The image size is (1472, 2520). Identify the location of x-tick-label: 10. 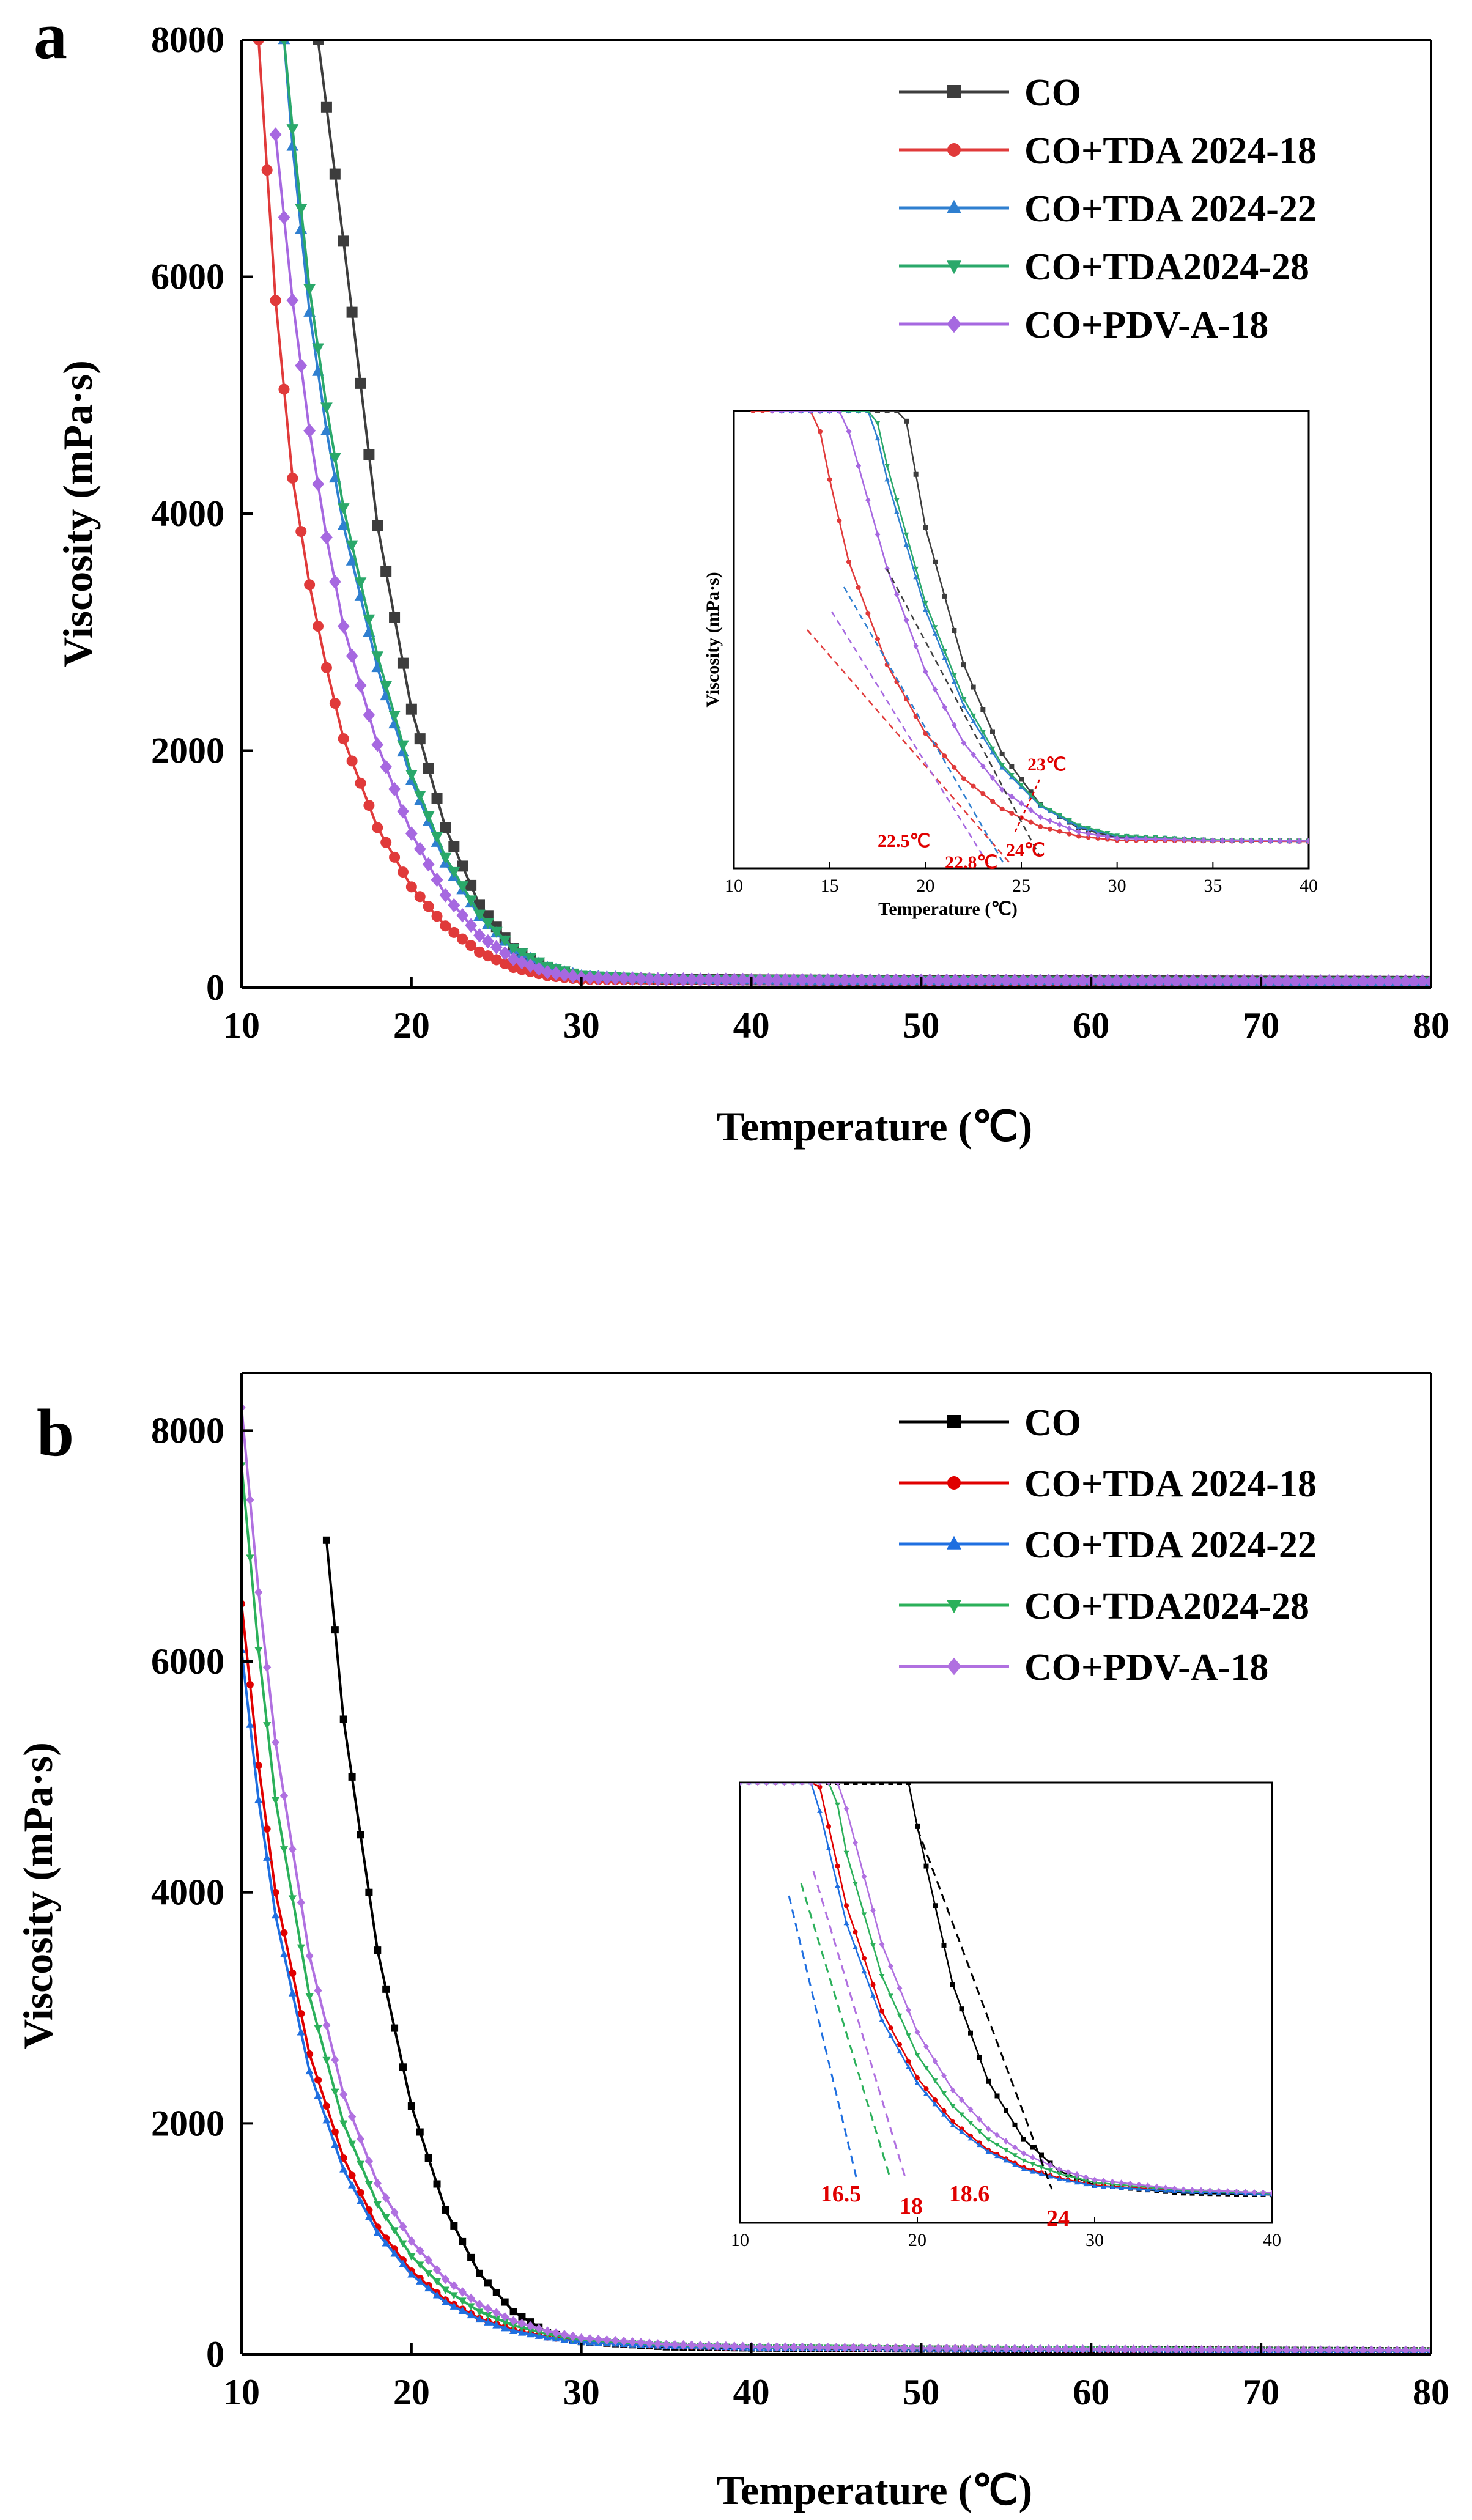
(241, 1025).